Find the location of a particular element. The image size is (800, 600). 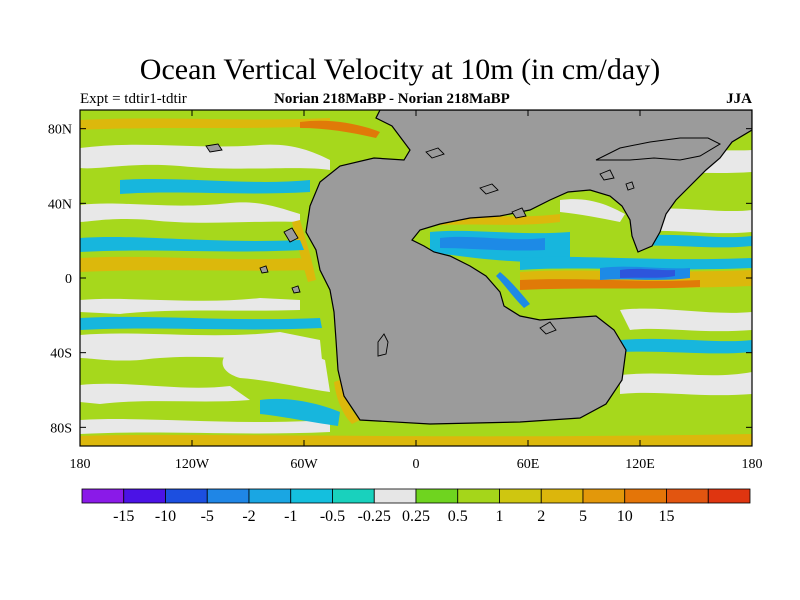

y-tick-label: 80S is located at coordinates (61, 428).